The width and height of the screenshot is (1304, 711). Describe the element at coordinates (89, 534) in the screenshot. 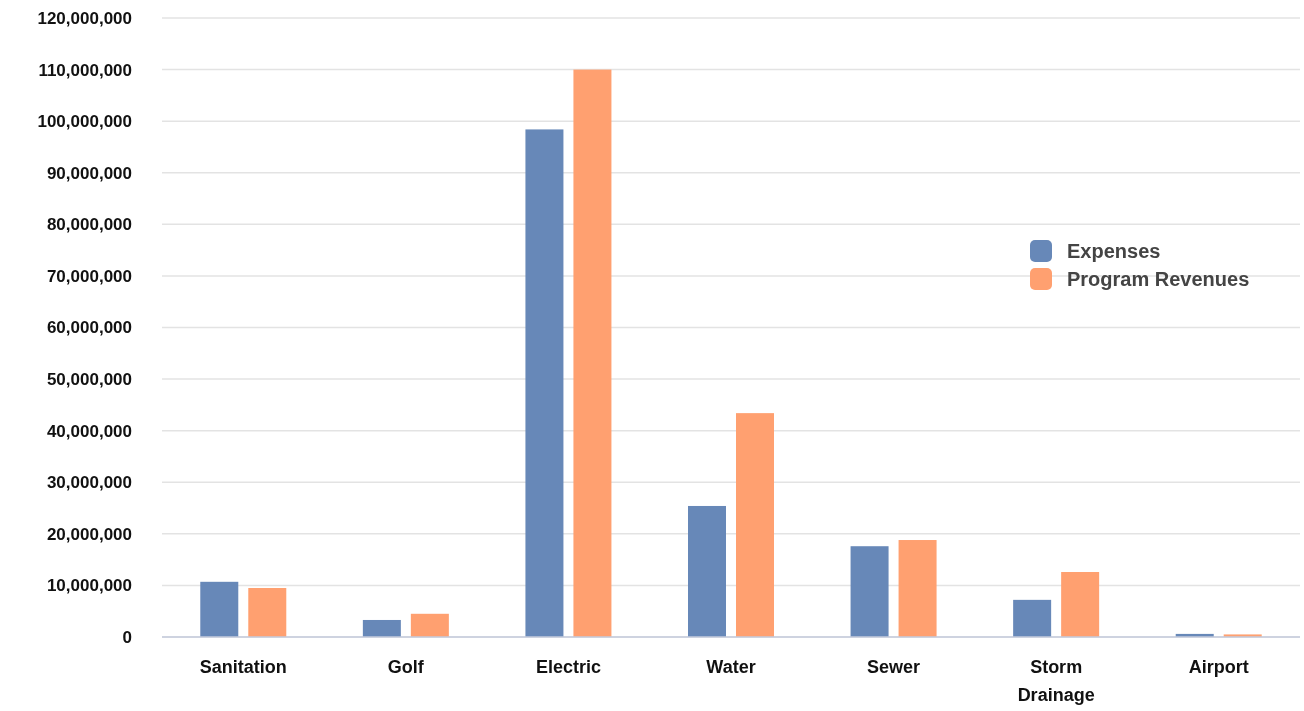

I see `y-tick-label: 20,000,000` at that location.